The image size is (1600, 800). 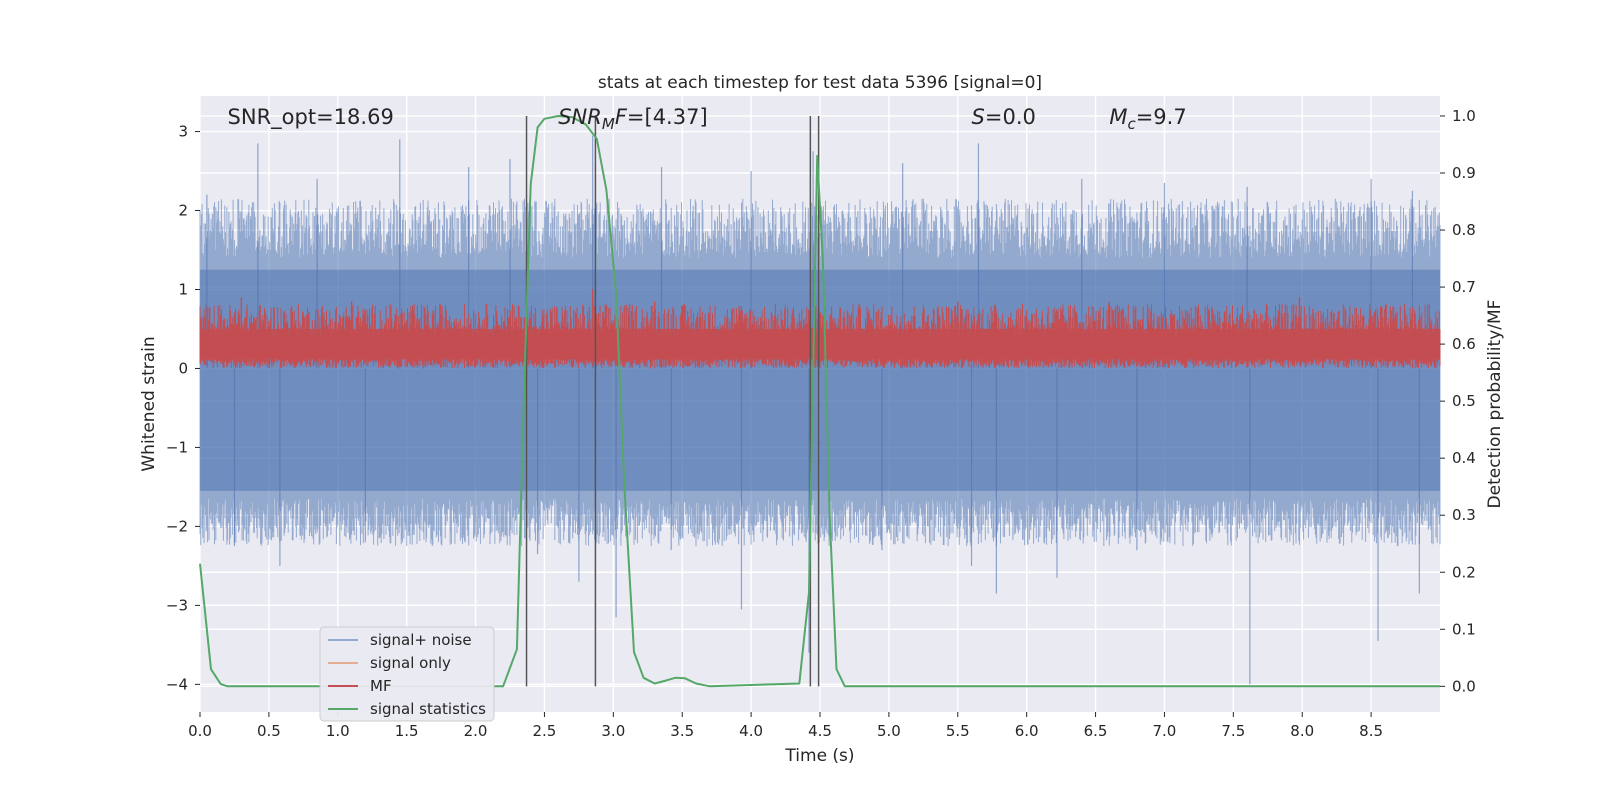 I want to click on mf-series, so click(x=820, y=329).